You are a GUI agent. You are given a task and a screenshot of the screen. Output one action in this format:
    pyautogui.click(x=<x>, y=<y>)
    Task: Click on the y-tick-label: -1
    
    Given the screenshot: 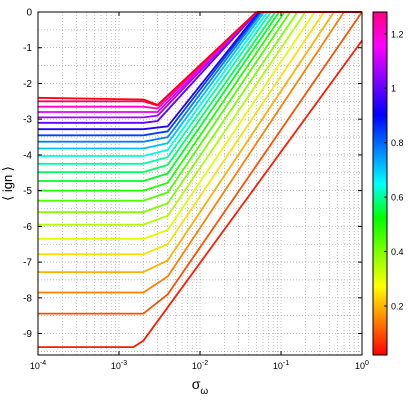 What is the action you would take?
    pyautogui.click(x=27, y=48)
    